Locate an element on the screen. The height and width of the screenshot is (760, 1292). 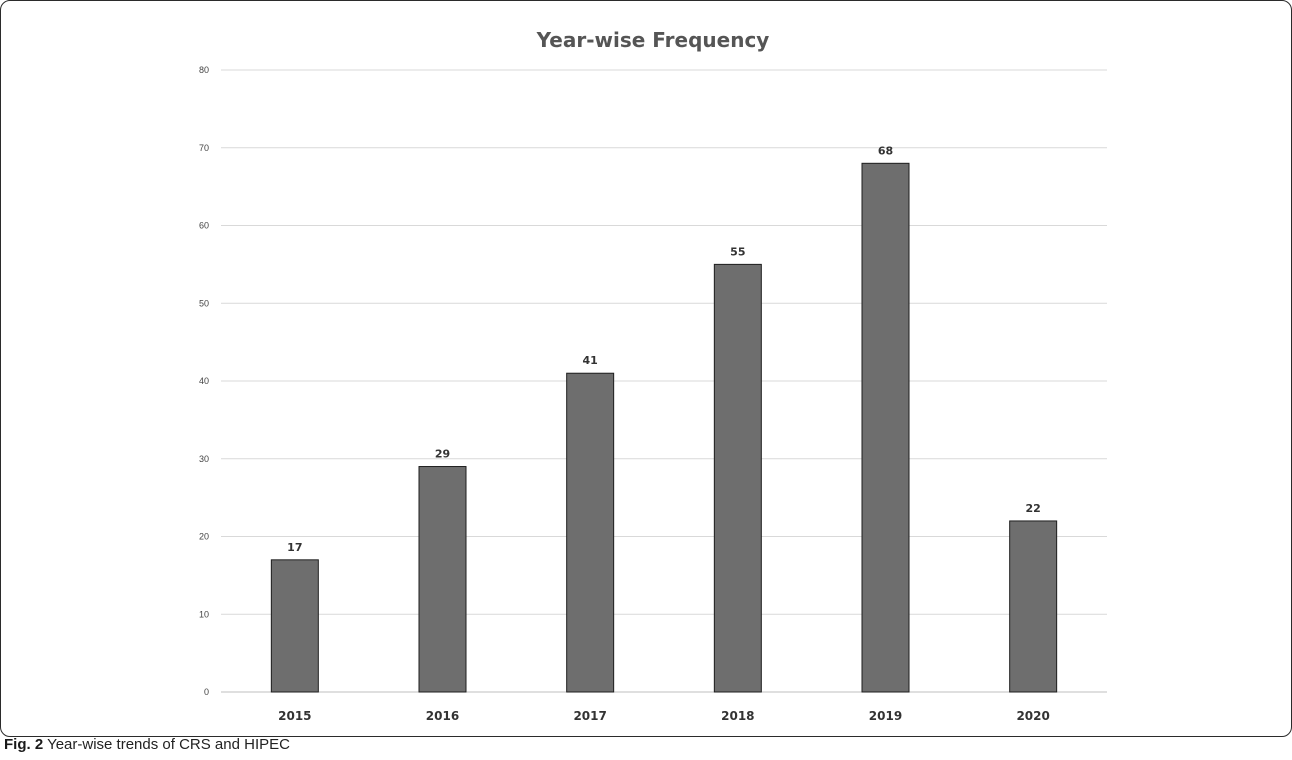
data-label: 17 is located at coordinates (294, 547).